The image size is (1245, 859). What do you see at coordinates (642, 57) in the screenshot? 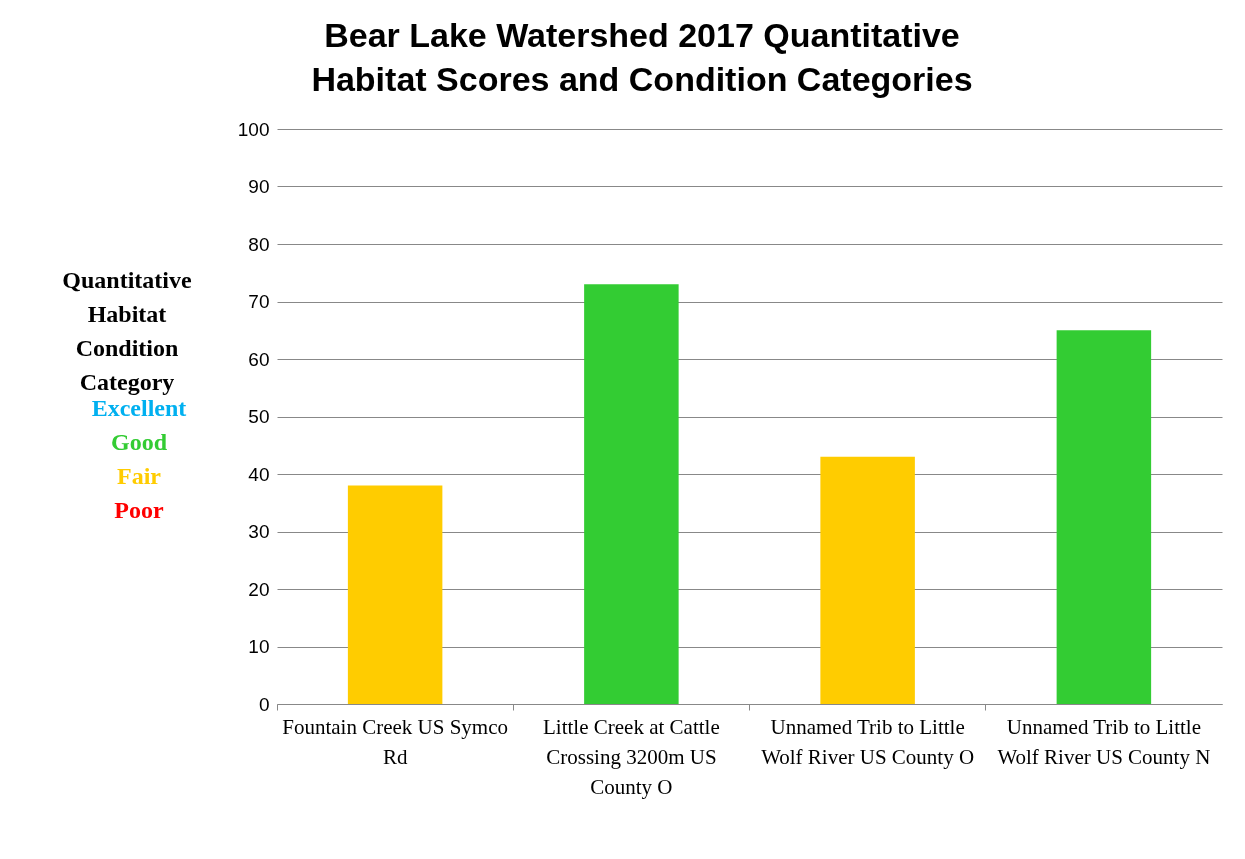
I see `chart-title: Bear Lake Watershed 2017 Quantitative Habitat Scores and Condition Categories` at bounding box center [642, 57].